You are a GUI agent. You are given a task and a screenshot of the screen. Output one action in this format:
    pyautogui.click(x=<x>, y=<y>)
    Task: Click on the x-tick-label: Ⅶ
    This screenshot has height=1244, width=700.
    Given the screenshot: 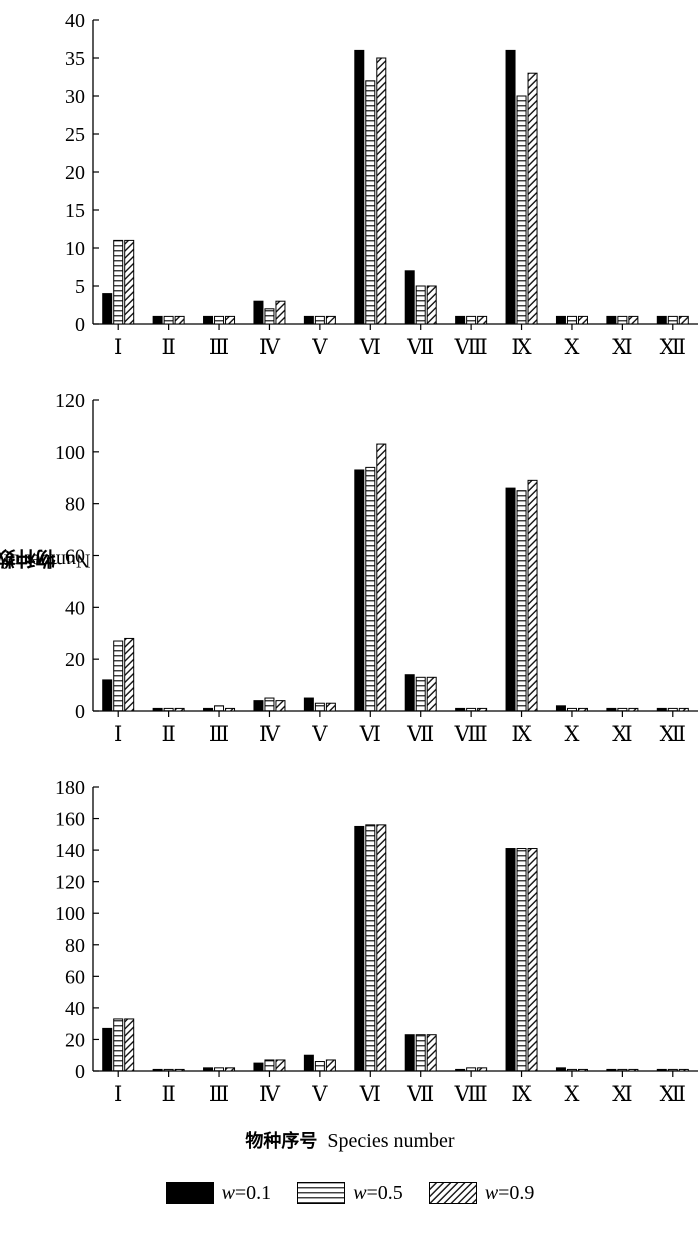 What is the action you would take?
    pyautogui.click(x=420, y=347)
    